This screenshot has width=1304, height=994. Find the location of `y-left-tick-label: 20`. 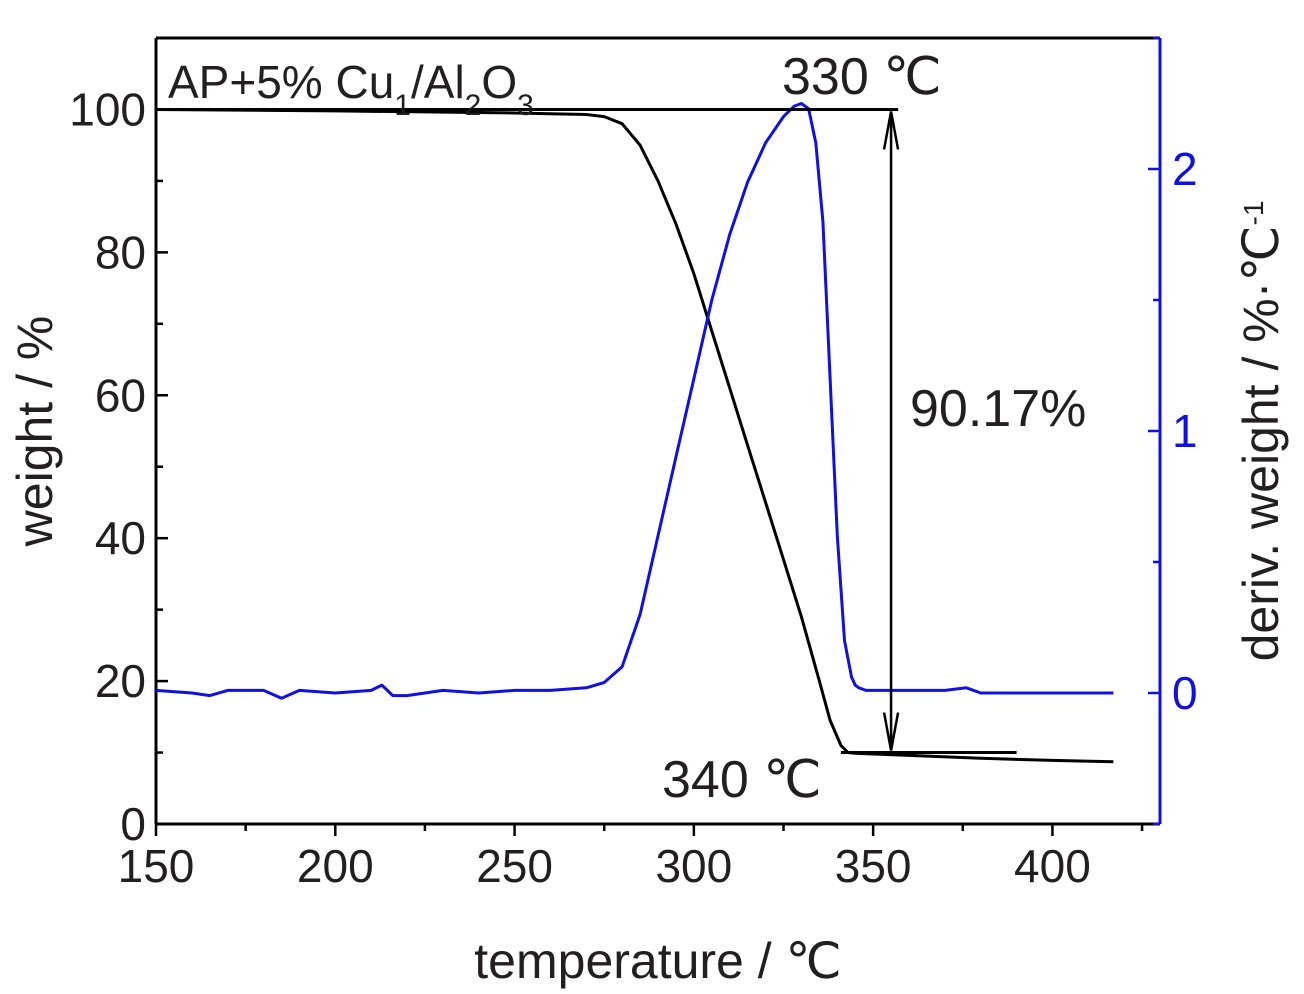

y-left-tick-label: 20 is located at coordinates (120, 681).